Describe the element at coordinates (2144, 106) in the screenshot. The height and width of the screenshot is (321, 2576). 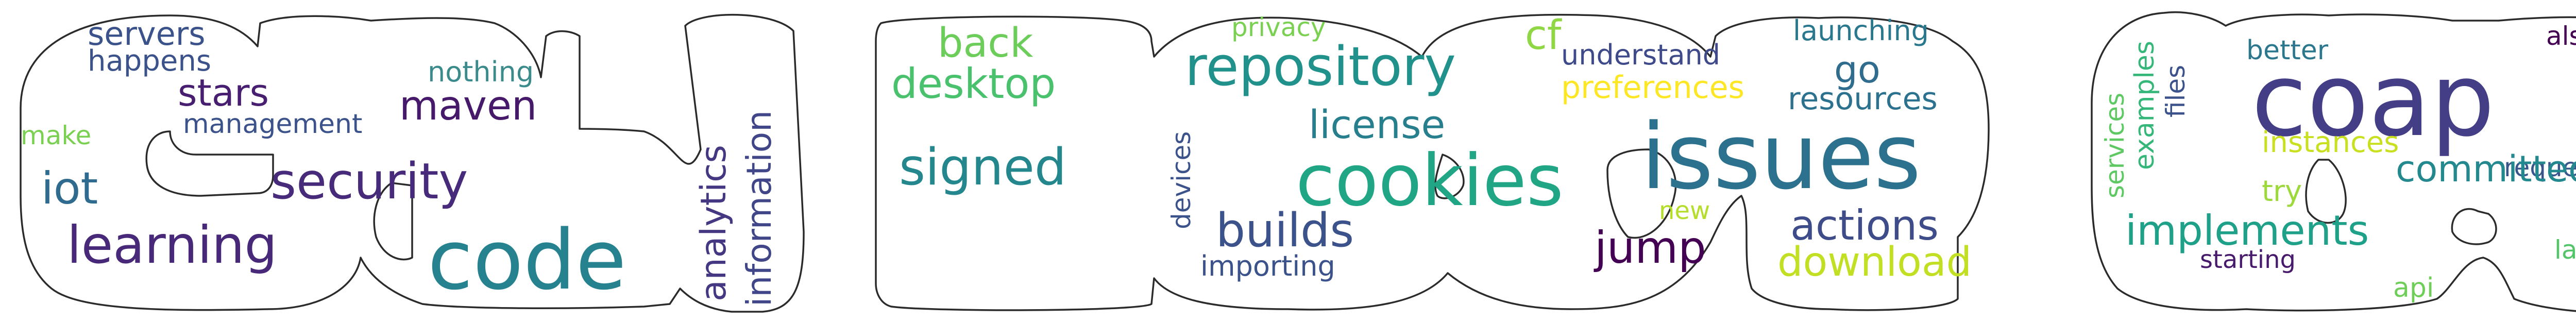
I see `word-examples: examples` at that location.